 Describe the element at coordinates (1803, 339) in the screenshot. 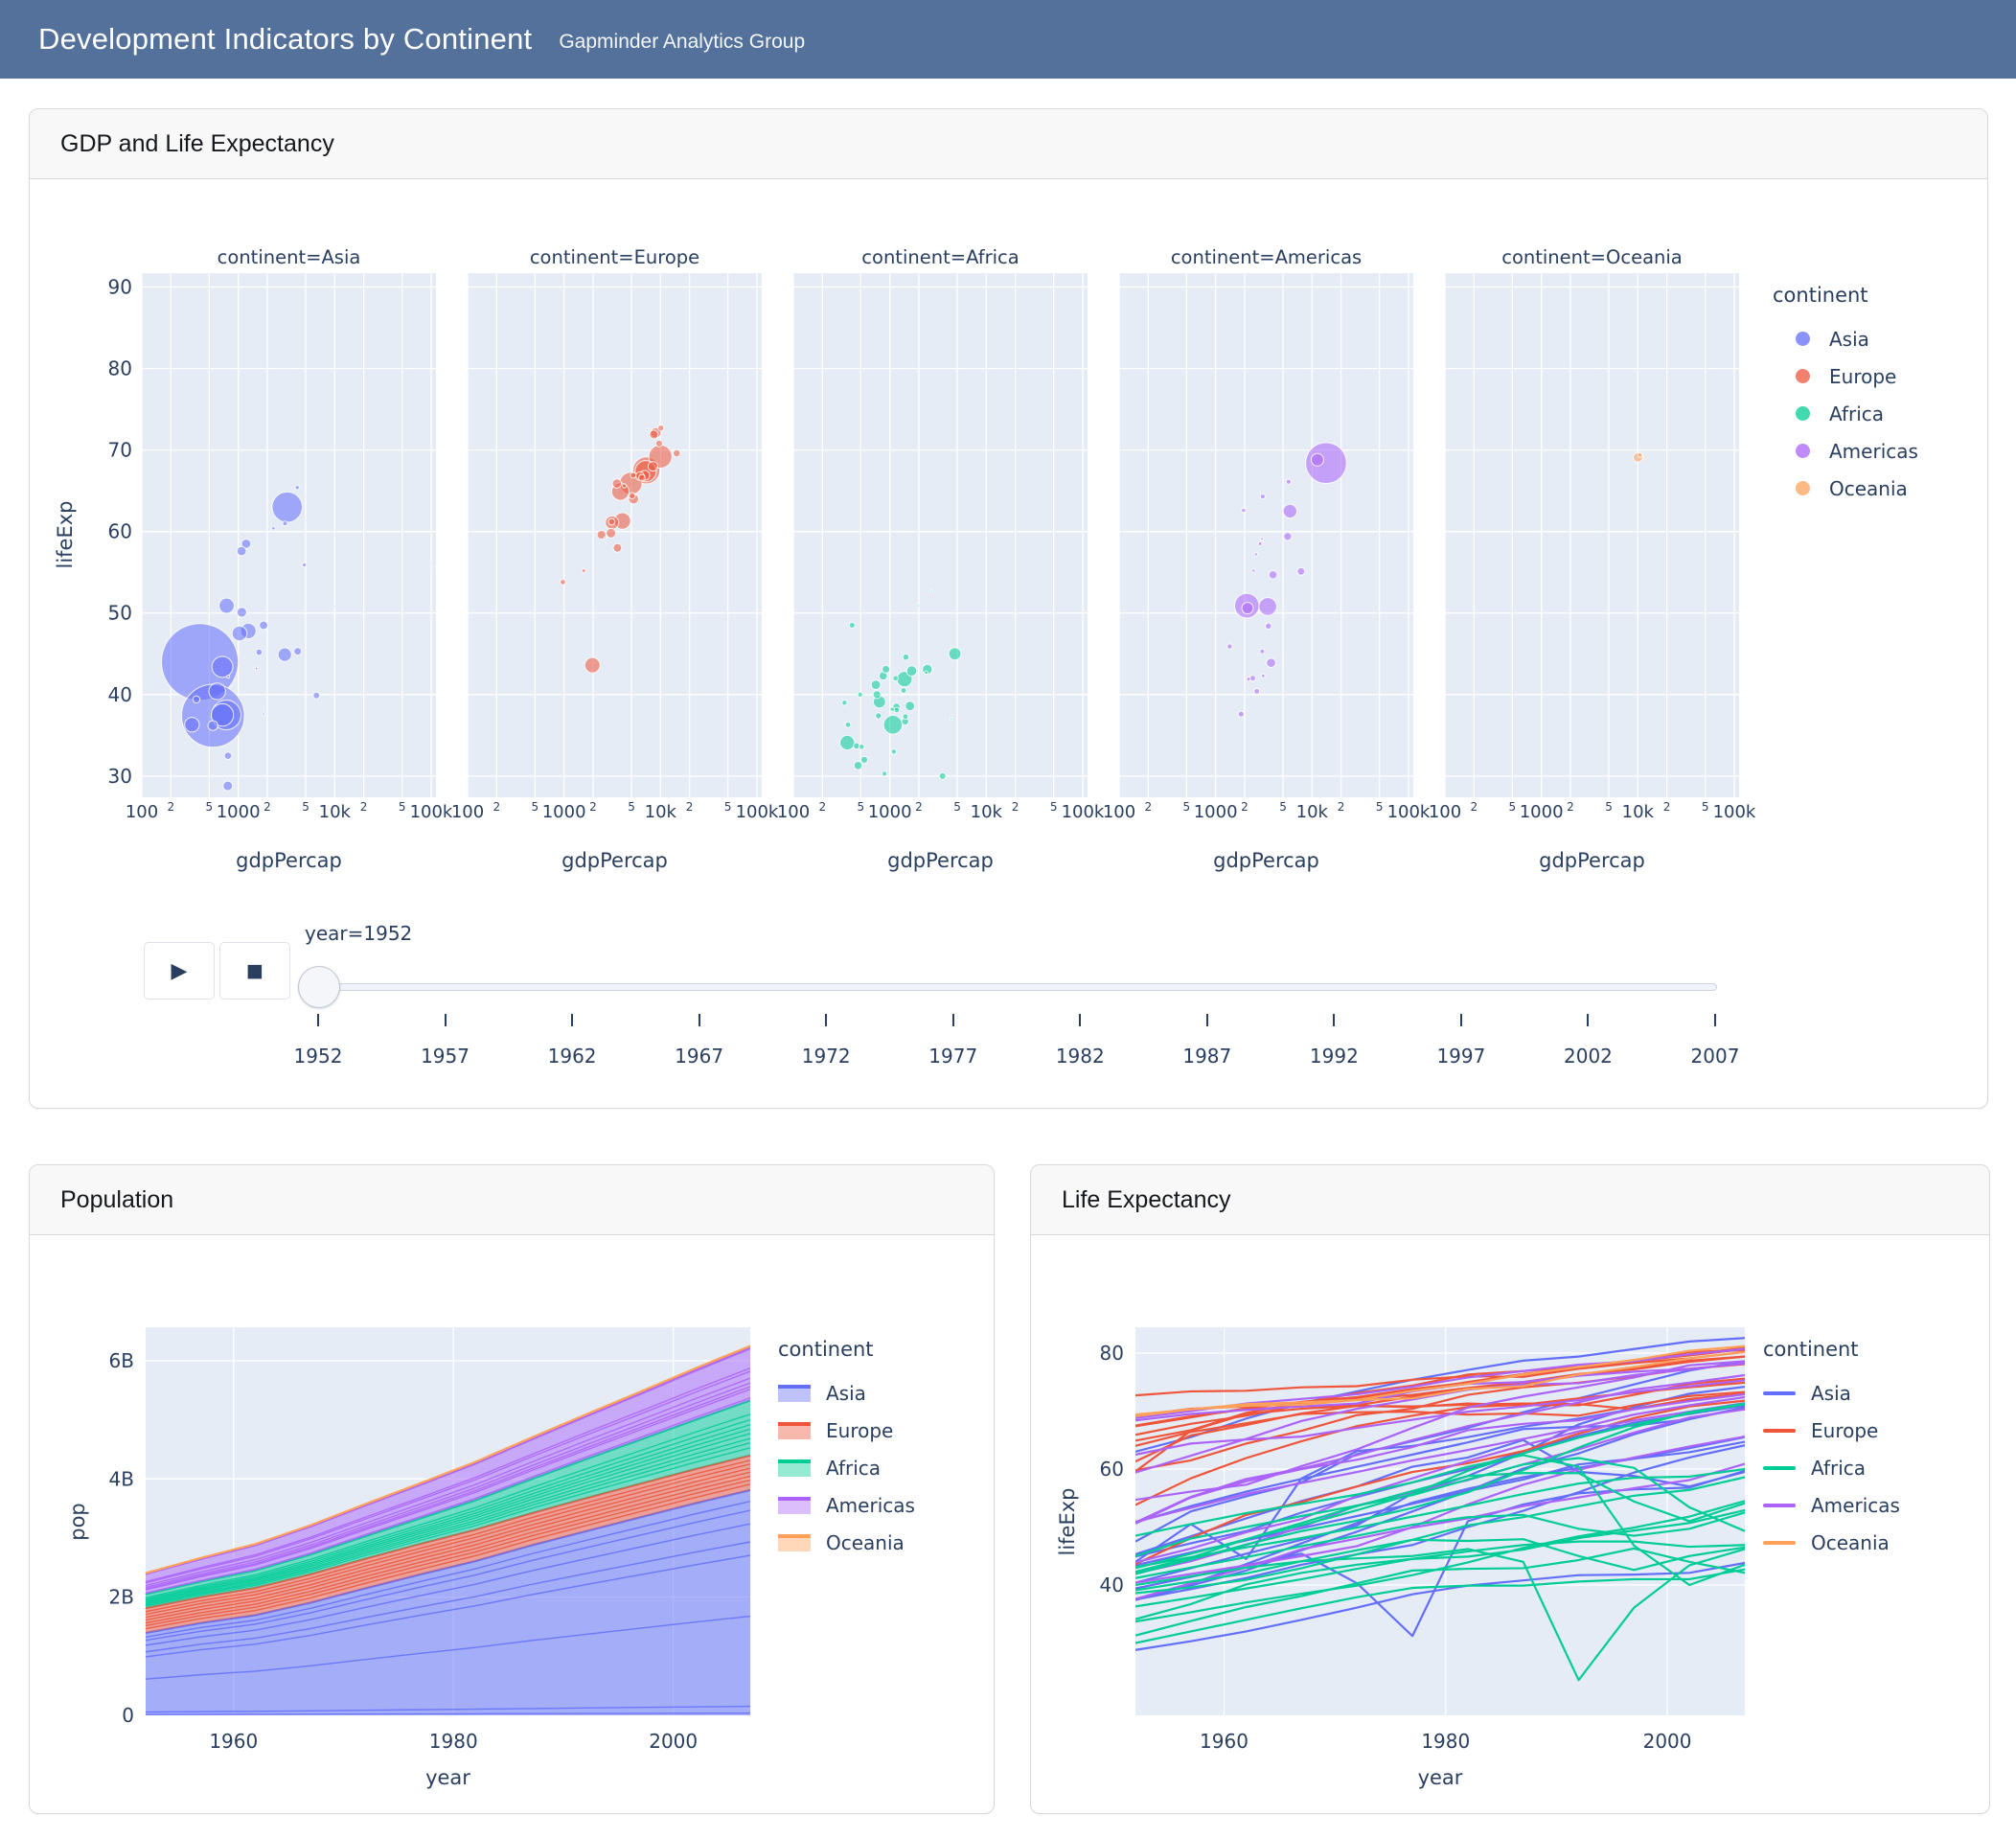

I see `dot-swatch-asia` at that location.